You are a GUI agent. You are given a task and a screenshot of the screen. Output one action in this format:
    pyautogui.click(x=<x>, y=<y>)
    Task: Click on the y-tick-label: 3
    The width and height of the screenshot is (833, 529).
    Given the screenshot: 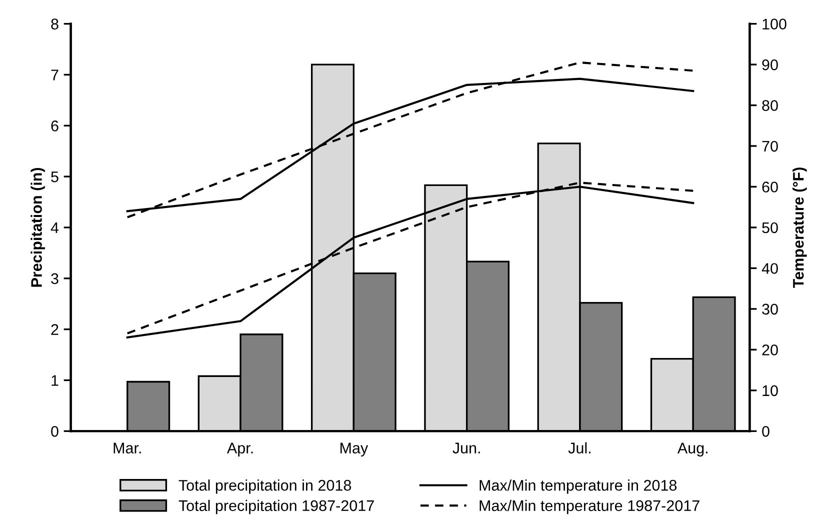 What is the action you would take?
    pyautogui.click(x=54, y=278)
    